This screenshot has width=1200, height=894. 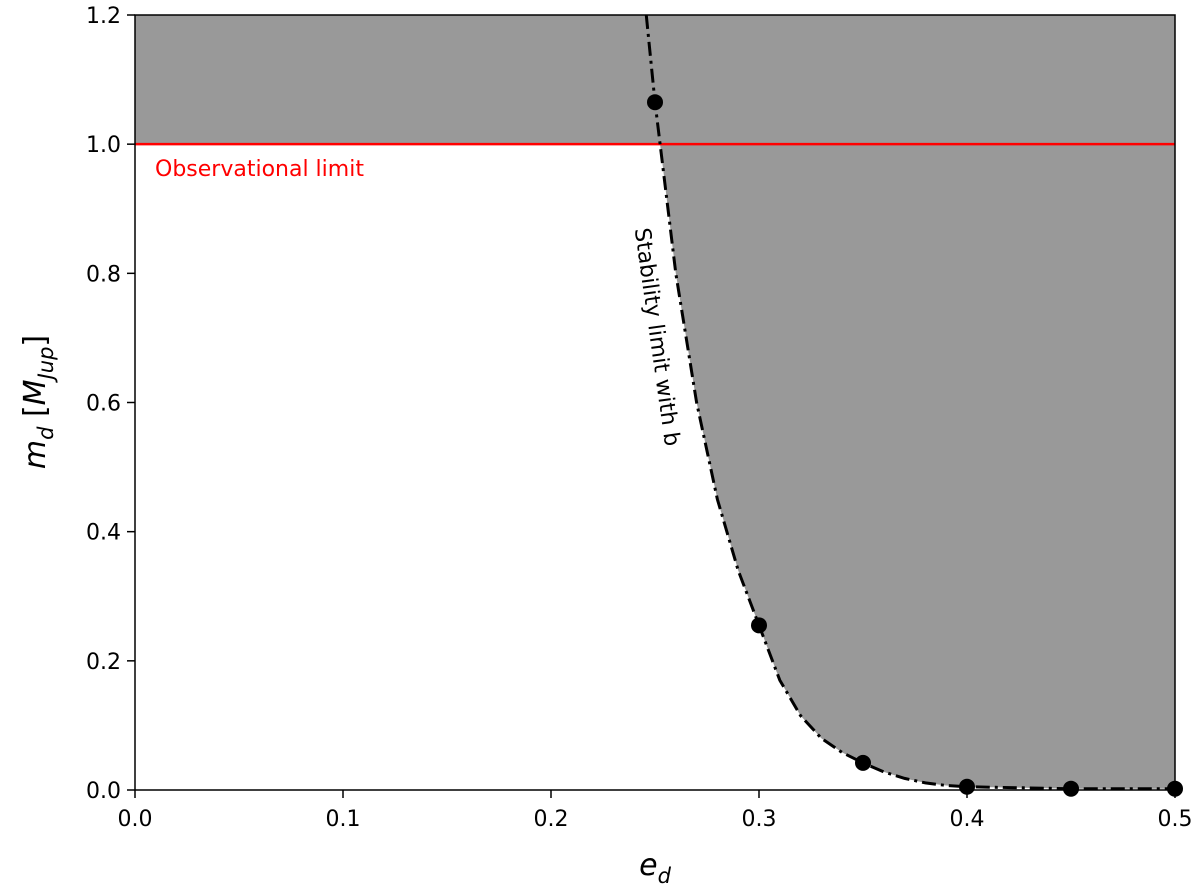 I want to click on y-axis-label: md [MJup], so click(x=38, y=402).